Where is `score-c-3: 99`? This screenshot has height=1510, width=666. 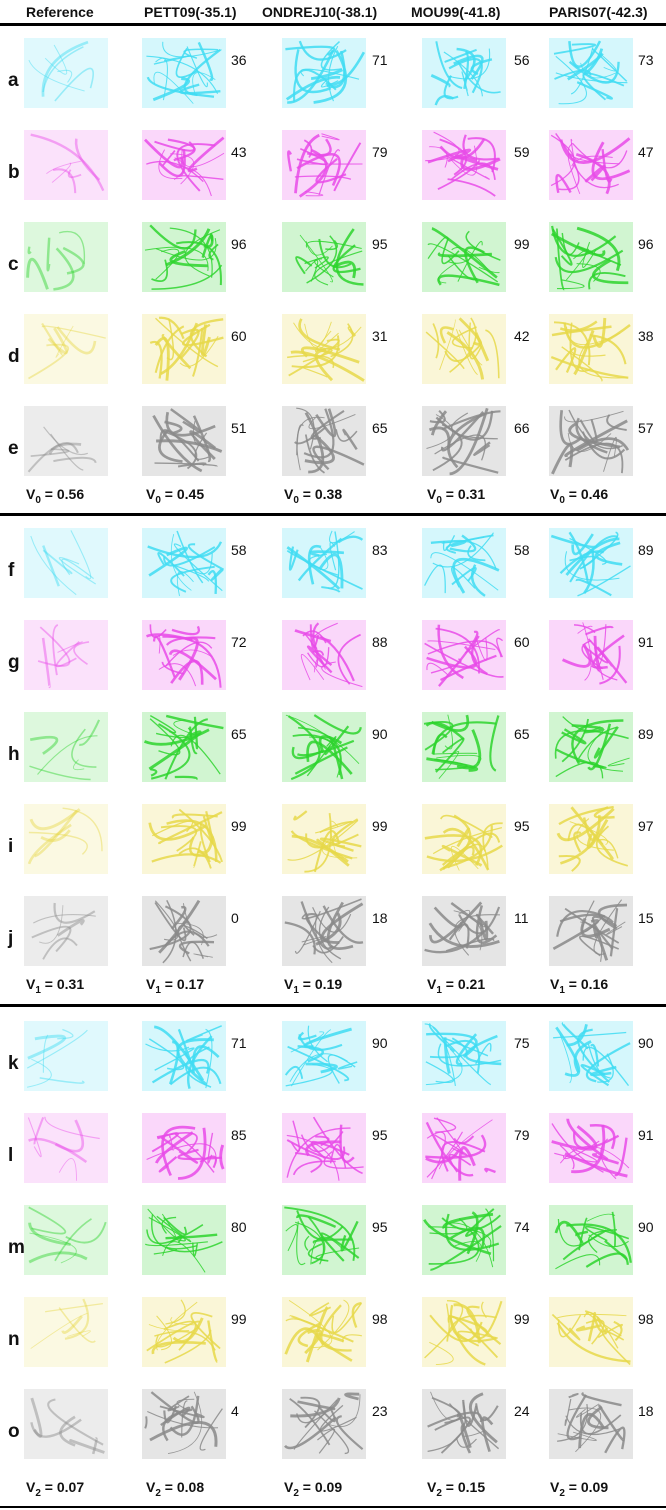
score-c-3: 99 is located at coordinates (522, 244).